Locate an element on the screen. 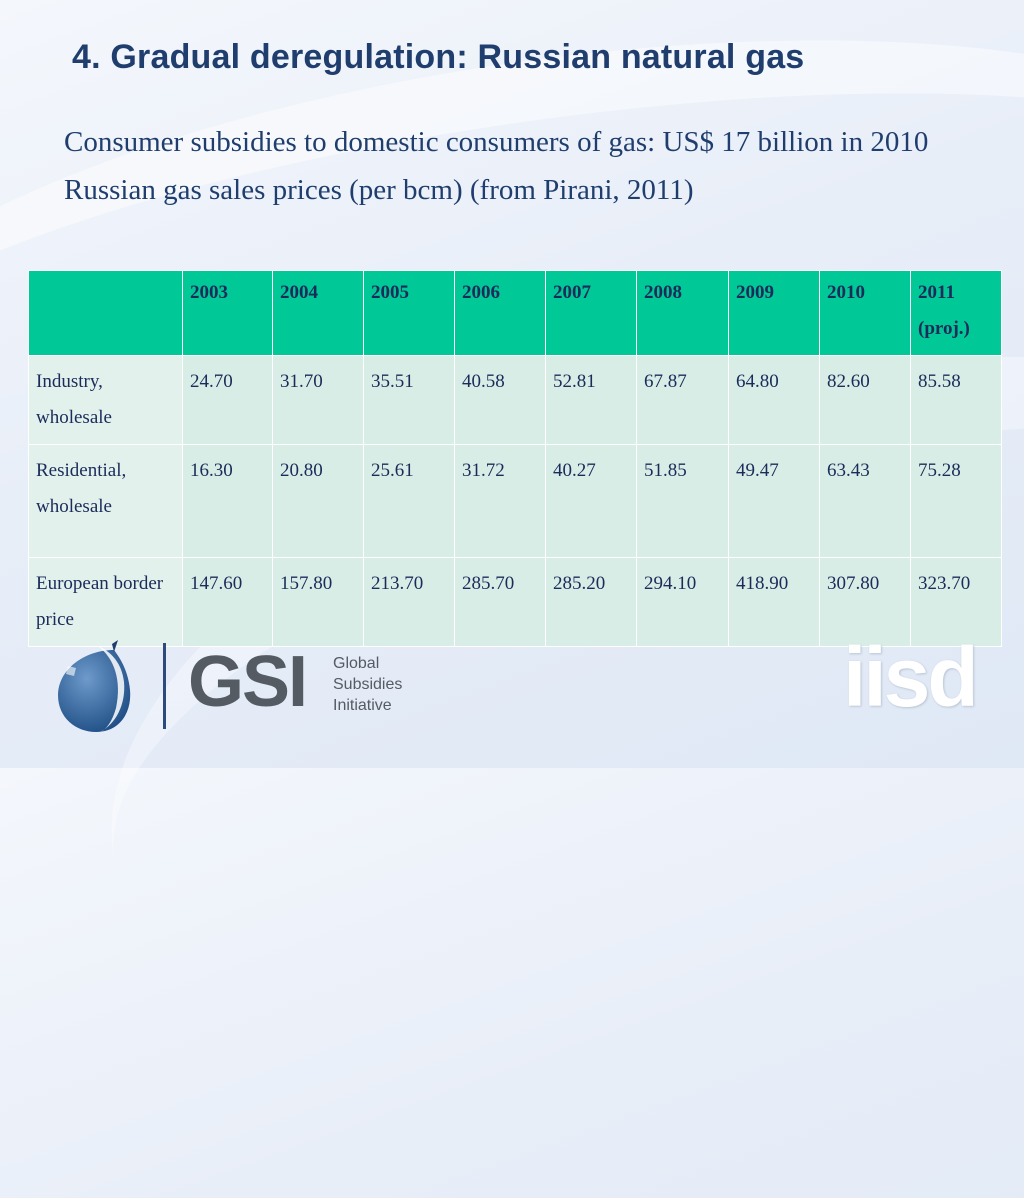  table-cell: 63.43 is located at coordinates (865, 501).